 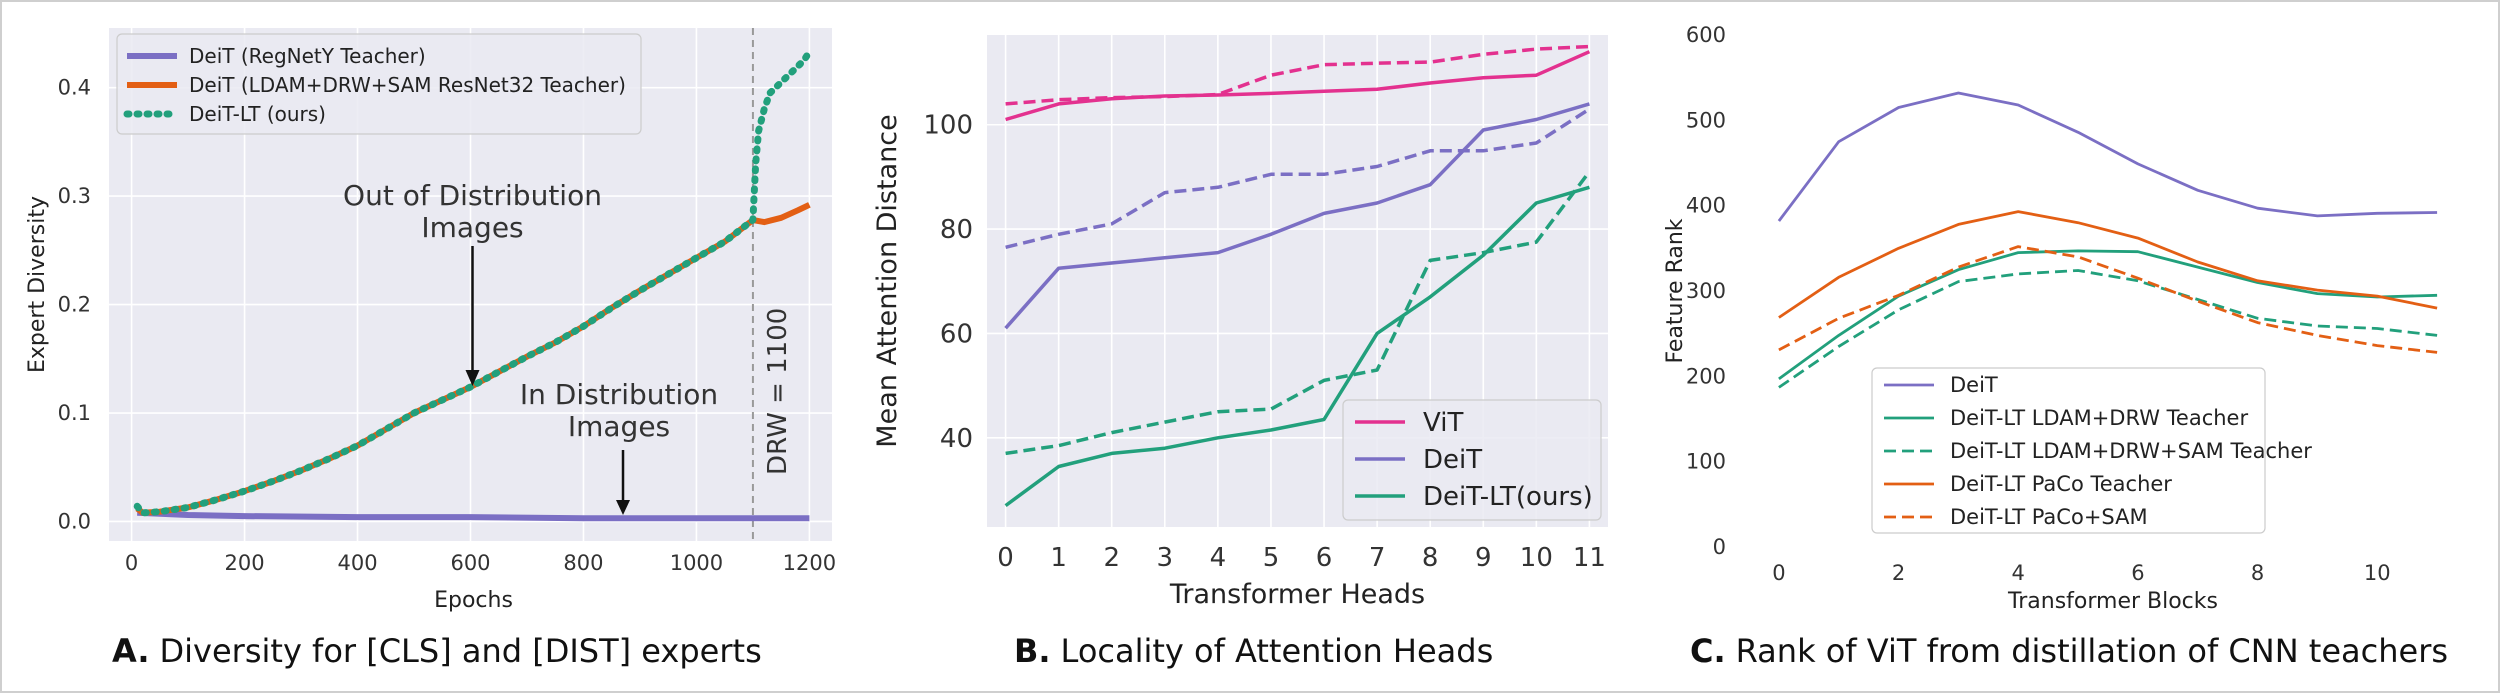 I want to click on annotation-id-arrow-head, so click(x=623, y=507).